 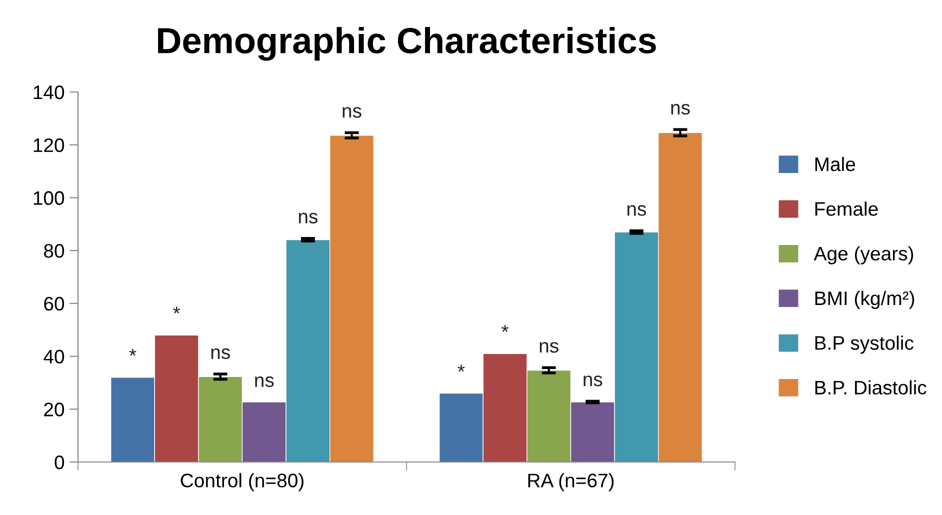 I want to click on y-tick-label: 80, so click(x=54, y=251).